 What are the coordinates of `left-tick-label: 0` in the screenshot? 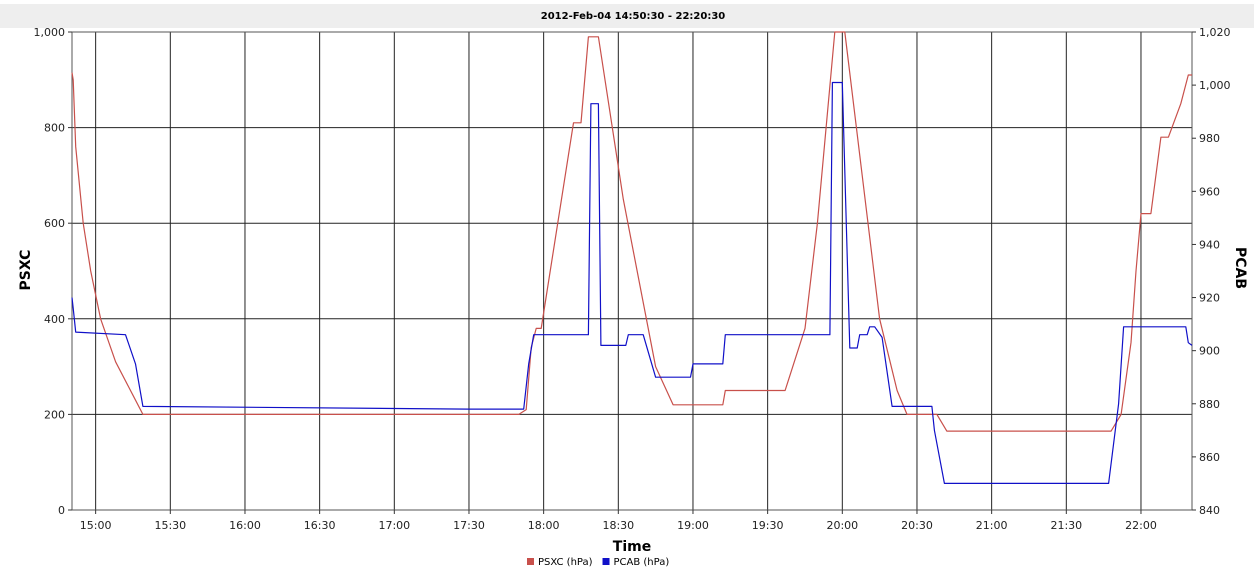 It's located at (61, 510).